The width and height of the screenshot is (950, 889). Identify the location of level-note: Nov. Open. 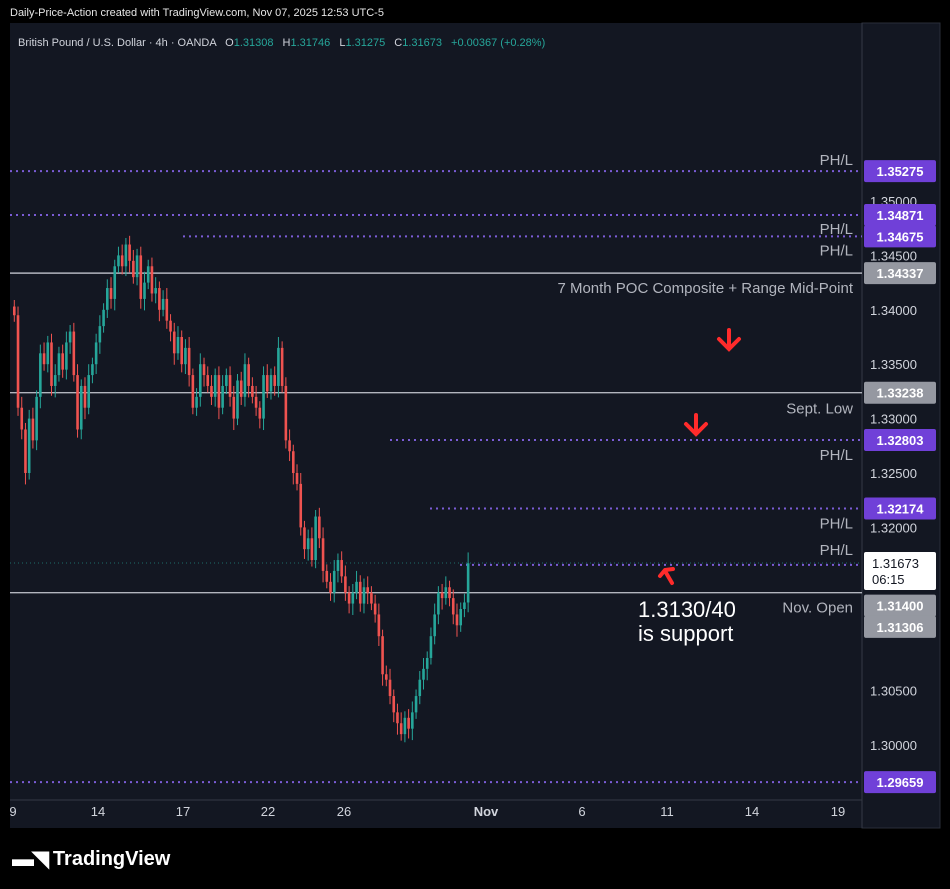
(817, 608).